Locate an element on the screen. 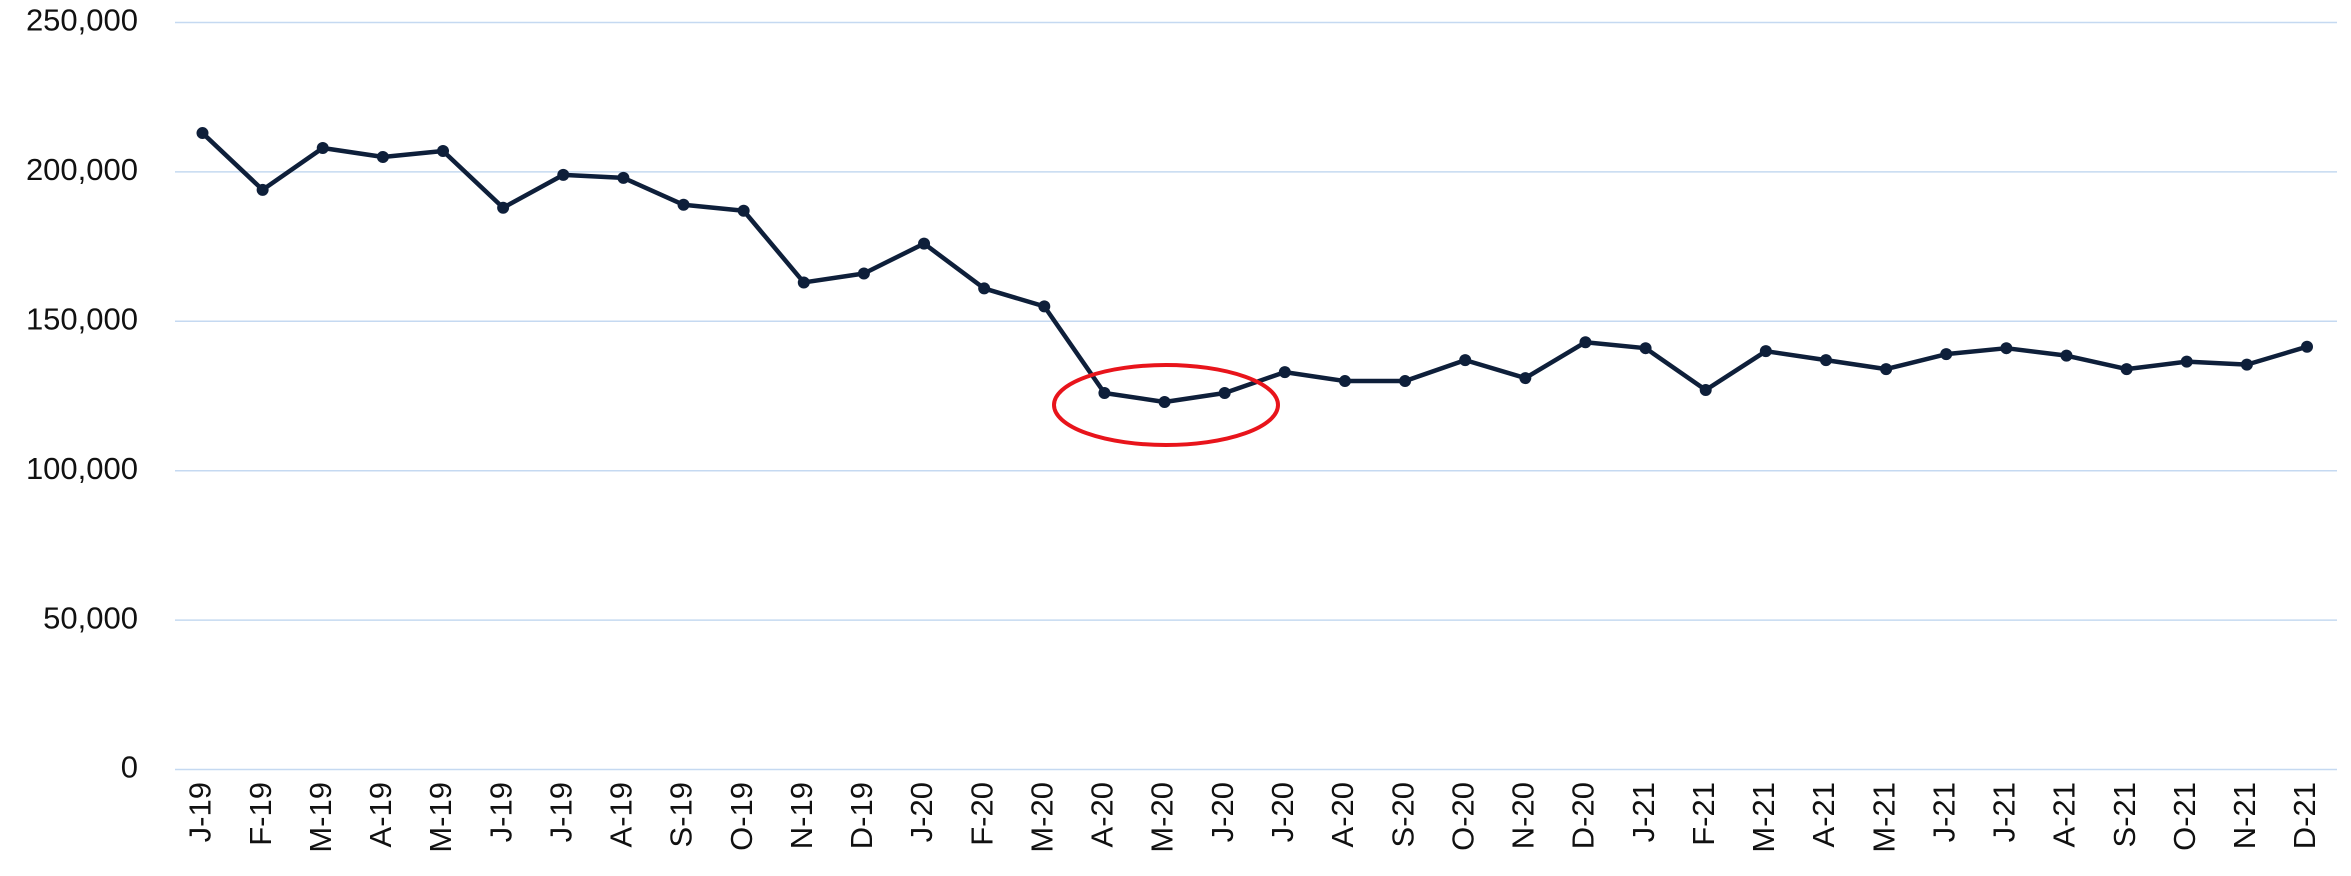  x-tick-label: N-21 is located at coordinates (2244, 815).